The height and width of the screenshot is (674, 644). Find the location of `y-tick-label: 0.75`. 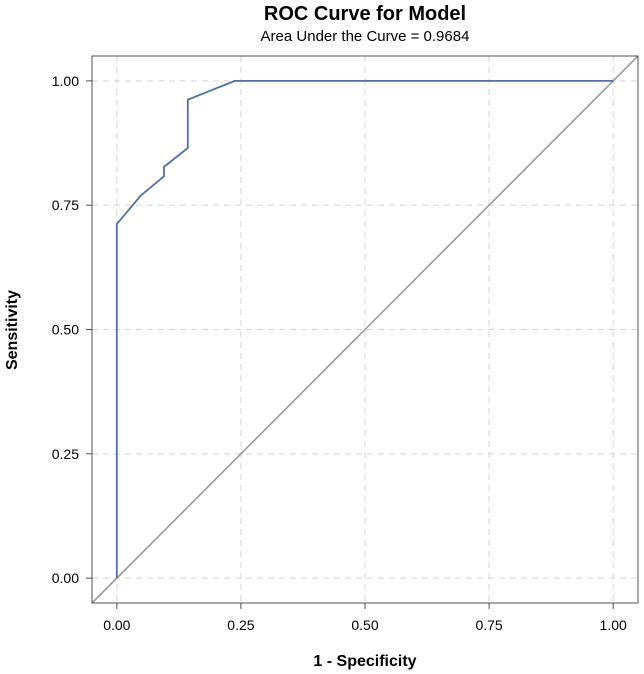

y-tick-label: 0.75 is located at coordinates (65, 205).